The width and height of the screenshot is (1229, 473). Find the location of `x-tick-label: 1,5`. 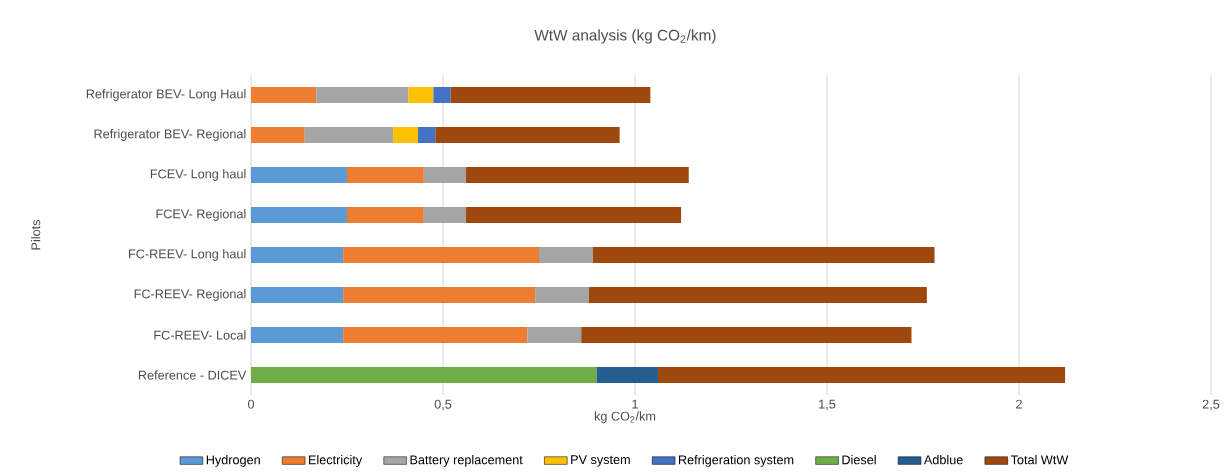

x-tick-label: 1,5 is located at coordinates (827, 405).